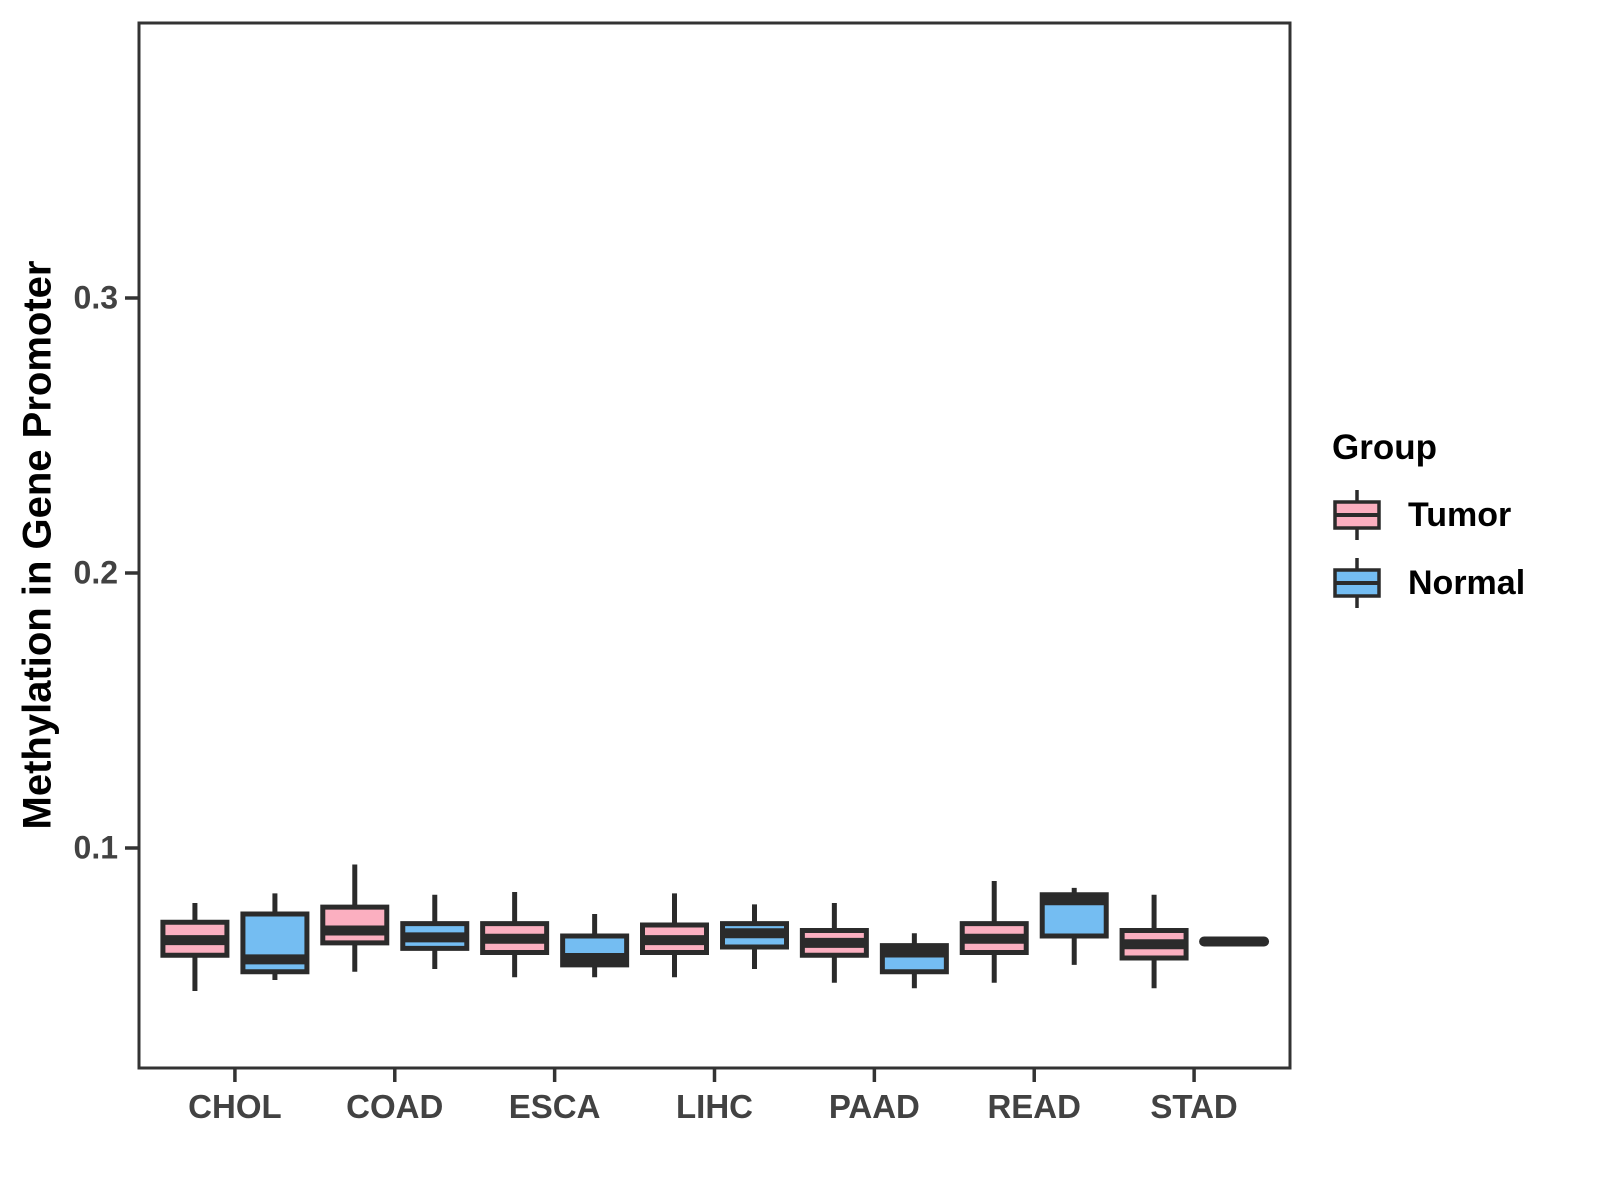  What do you see at coordinates (1154, 941) in the screenshot?
I see `box-STAD-Tumor` at bounding box center [1154, 941].